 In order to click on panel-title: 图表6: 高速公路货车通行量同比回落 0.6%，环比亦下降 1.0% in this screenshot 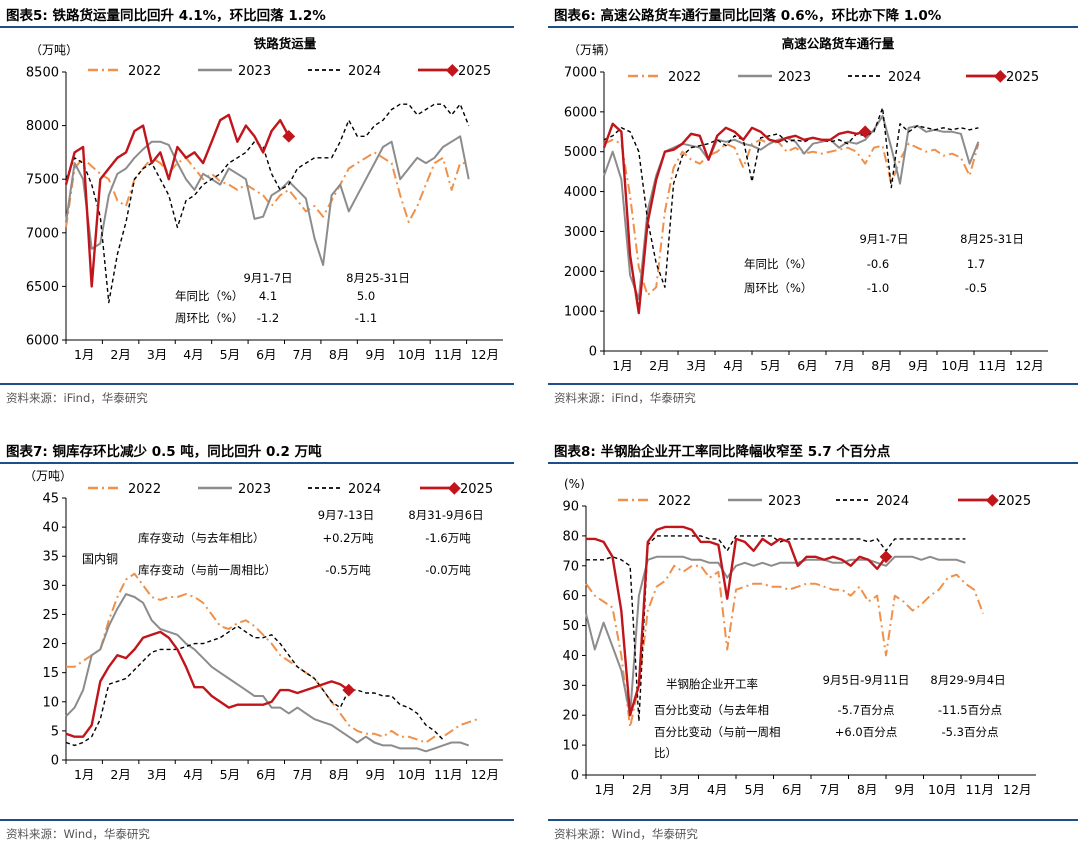, I will do `click(748, 16)`.